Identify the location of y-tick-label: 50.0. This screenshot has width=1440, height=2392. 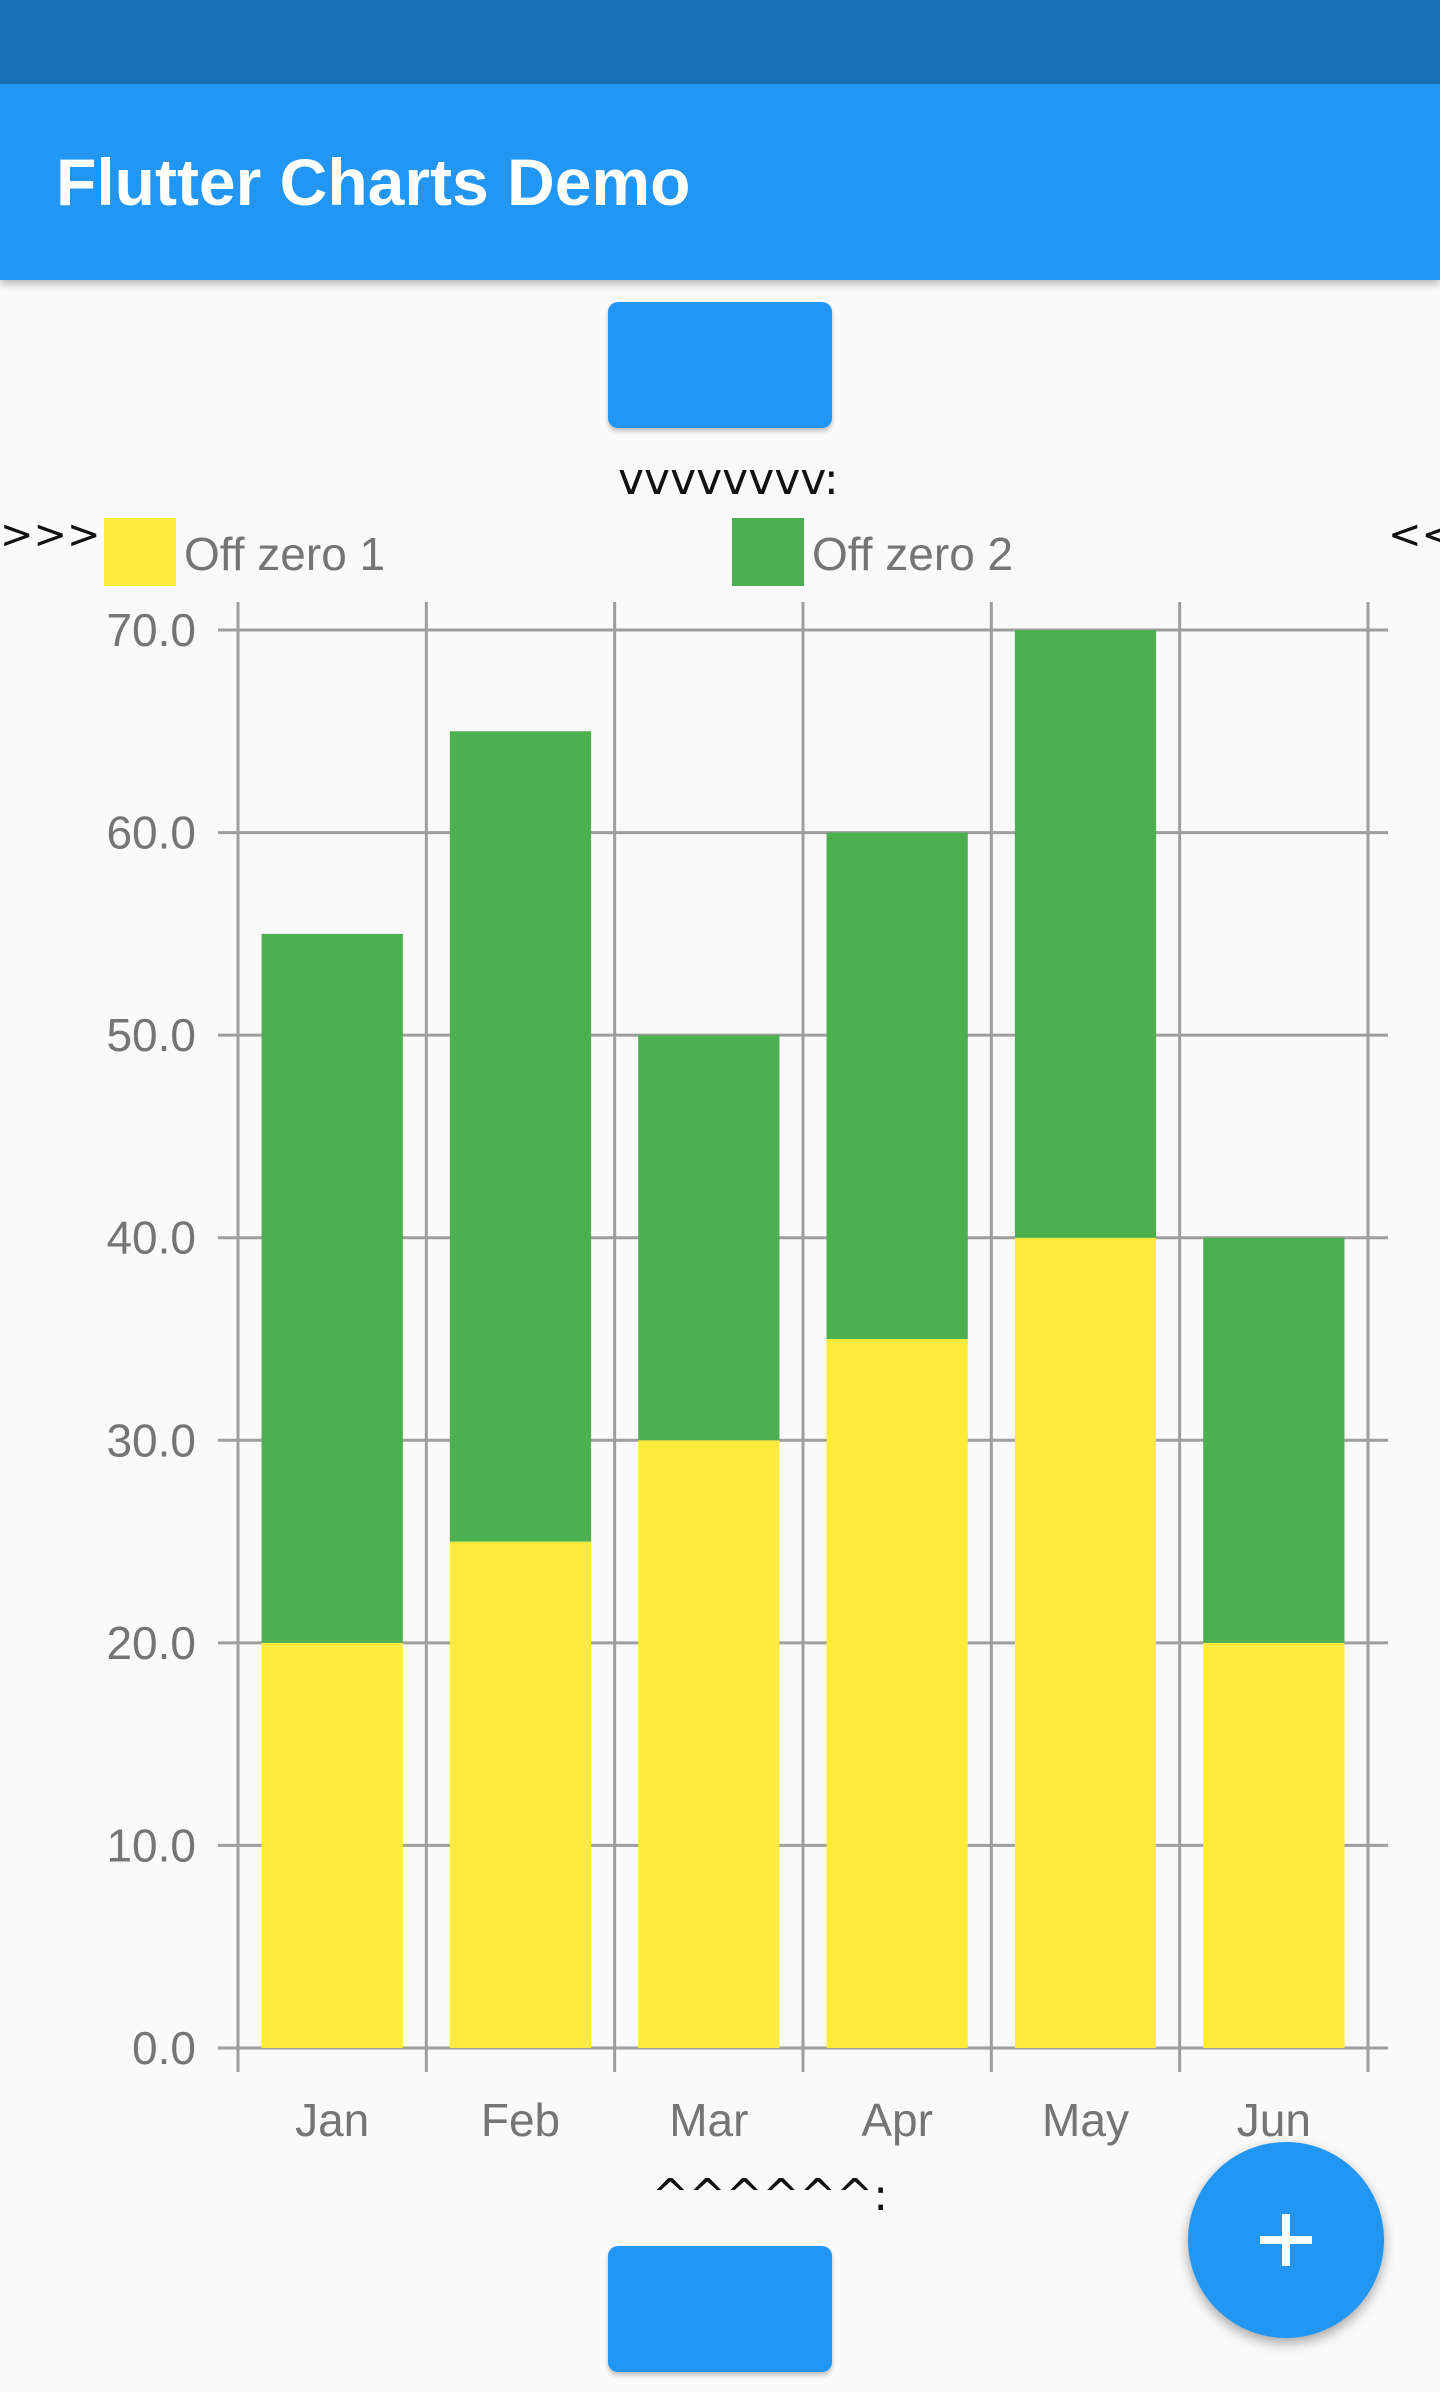
(151, 1035).